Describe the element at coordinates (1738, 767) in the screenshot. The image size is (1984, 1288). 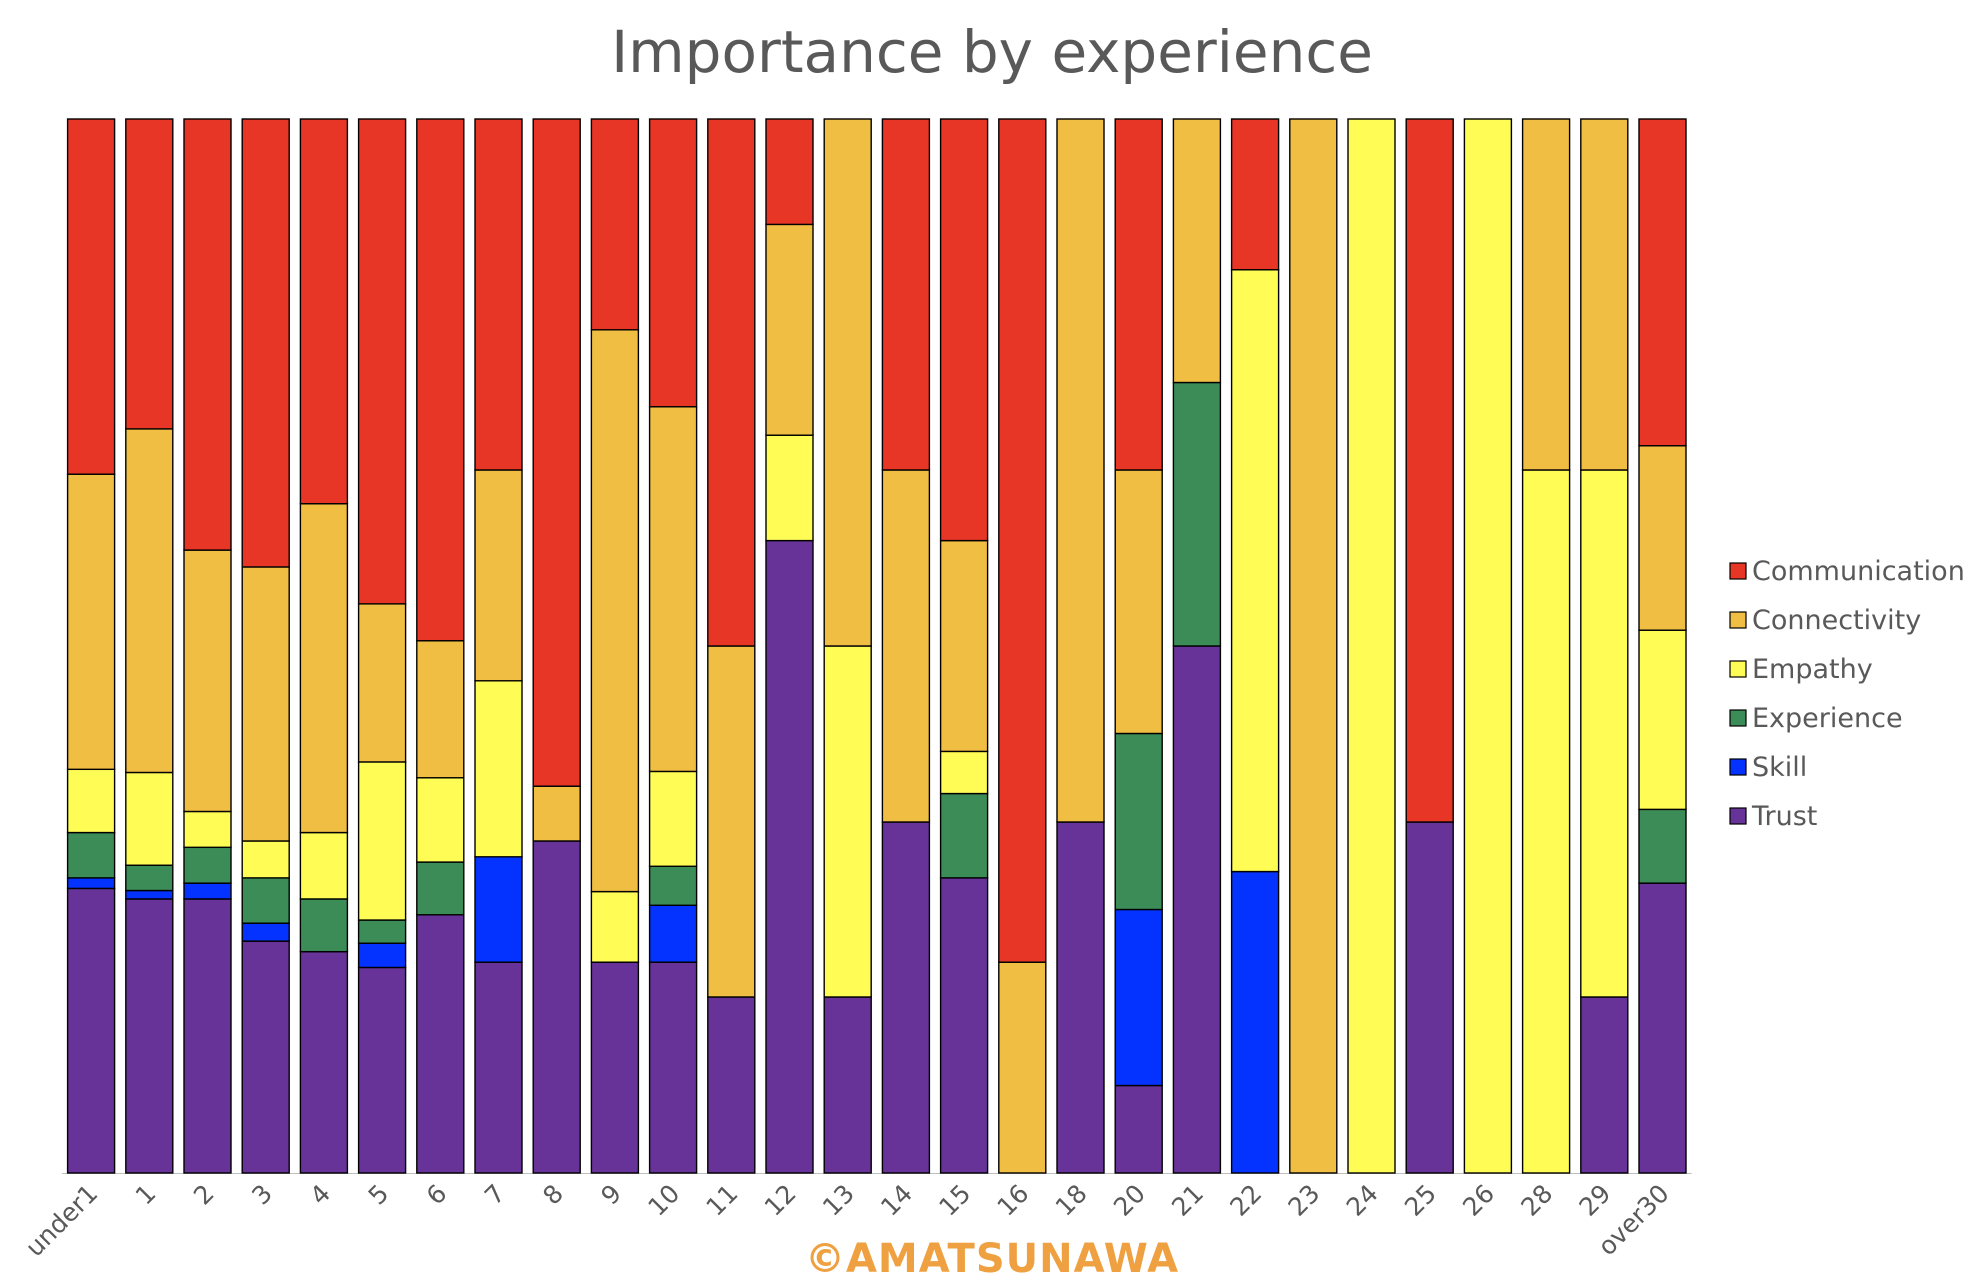
I see `legend-swatch-skill` at that location.